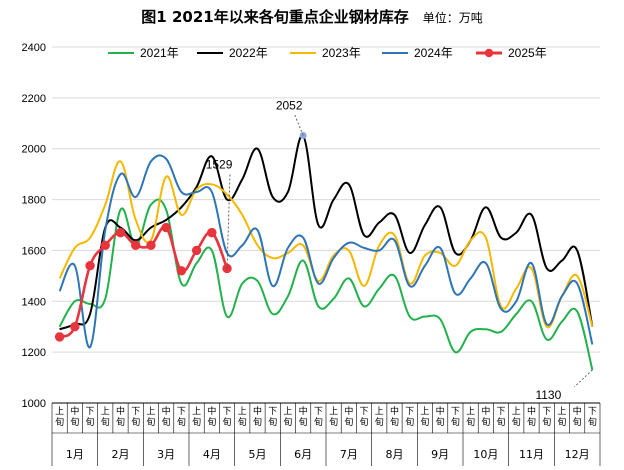  I want to click on annotation-label: 2052, so click(289, 105).